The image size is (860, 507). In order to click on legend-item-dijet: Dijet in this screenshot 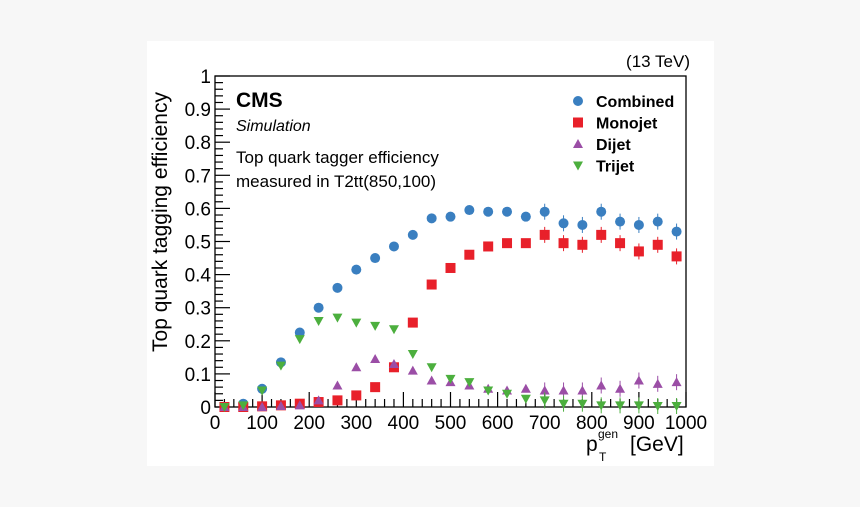, I will do `click(602, 145)`.